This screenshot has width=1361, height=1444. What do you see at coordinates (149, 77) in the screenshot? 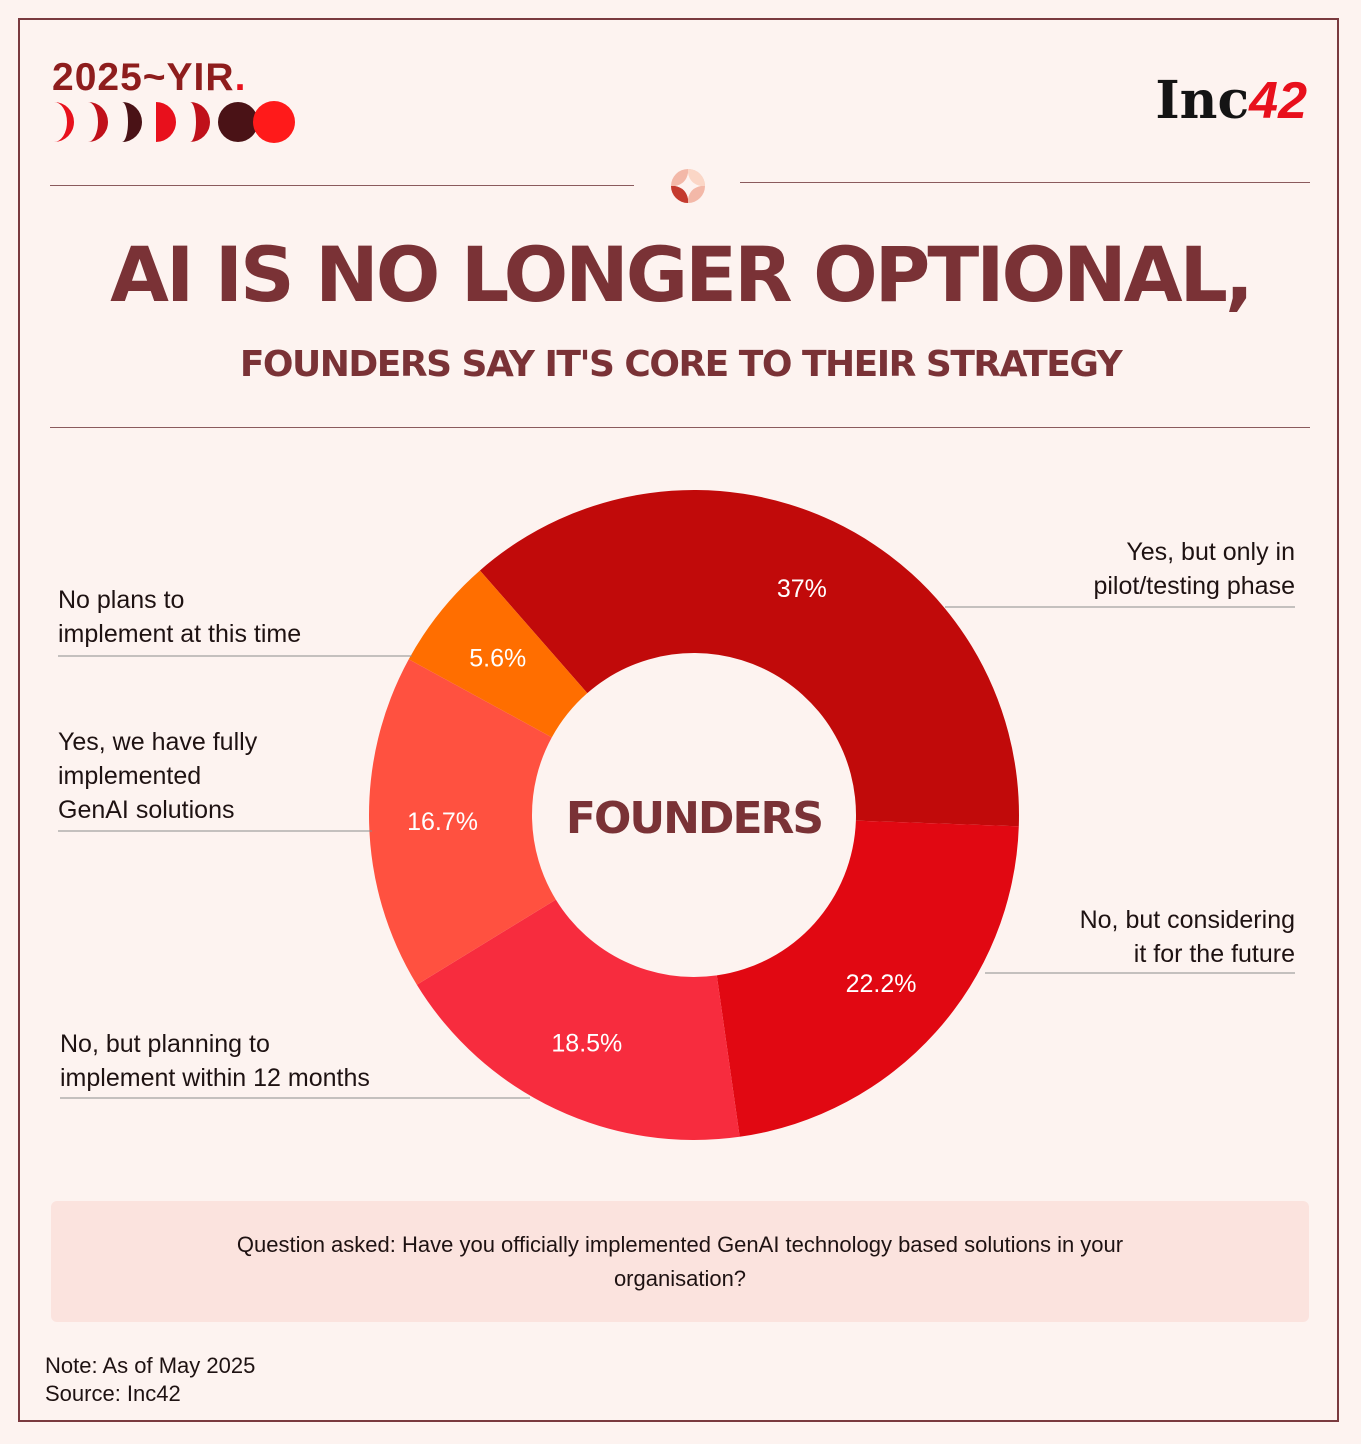
I see `year-in-review-logo: 2025~YIR.` at bounding box center [149, 77].